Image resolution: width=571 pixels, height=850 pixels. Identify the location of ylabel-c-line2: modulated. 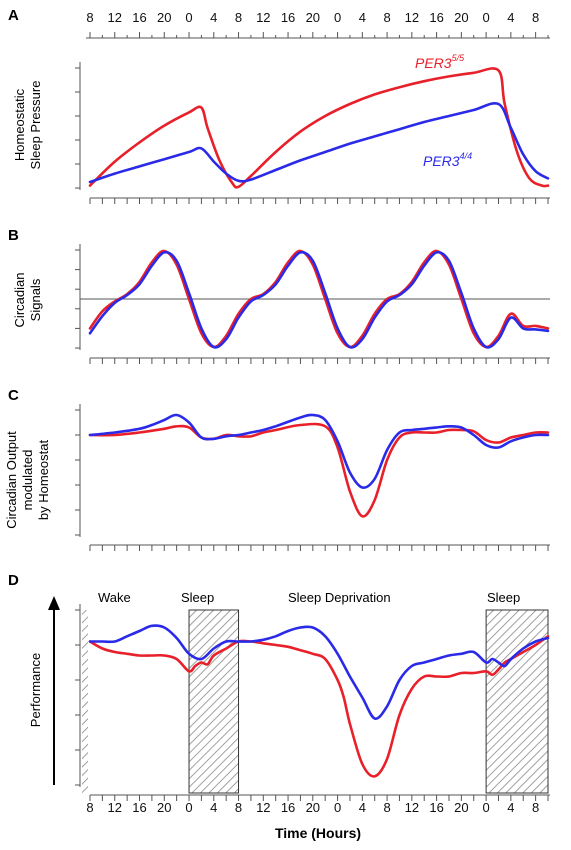
(27, 480).